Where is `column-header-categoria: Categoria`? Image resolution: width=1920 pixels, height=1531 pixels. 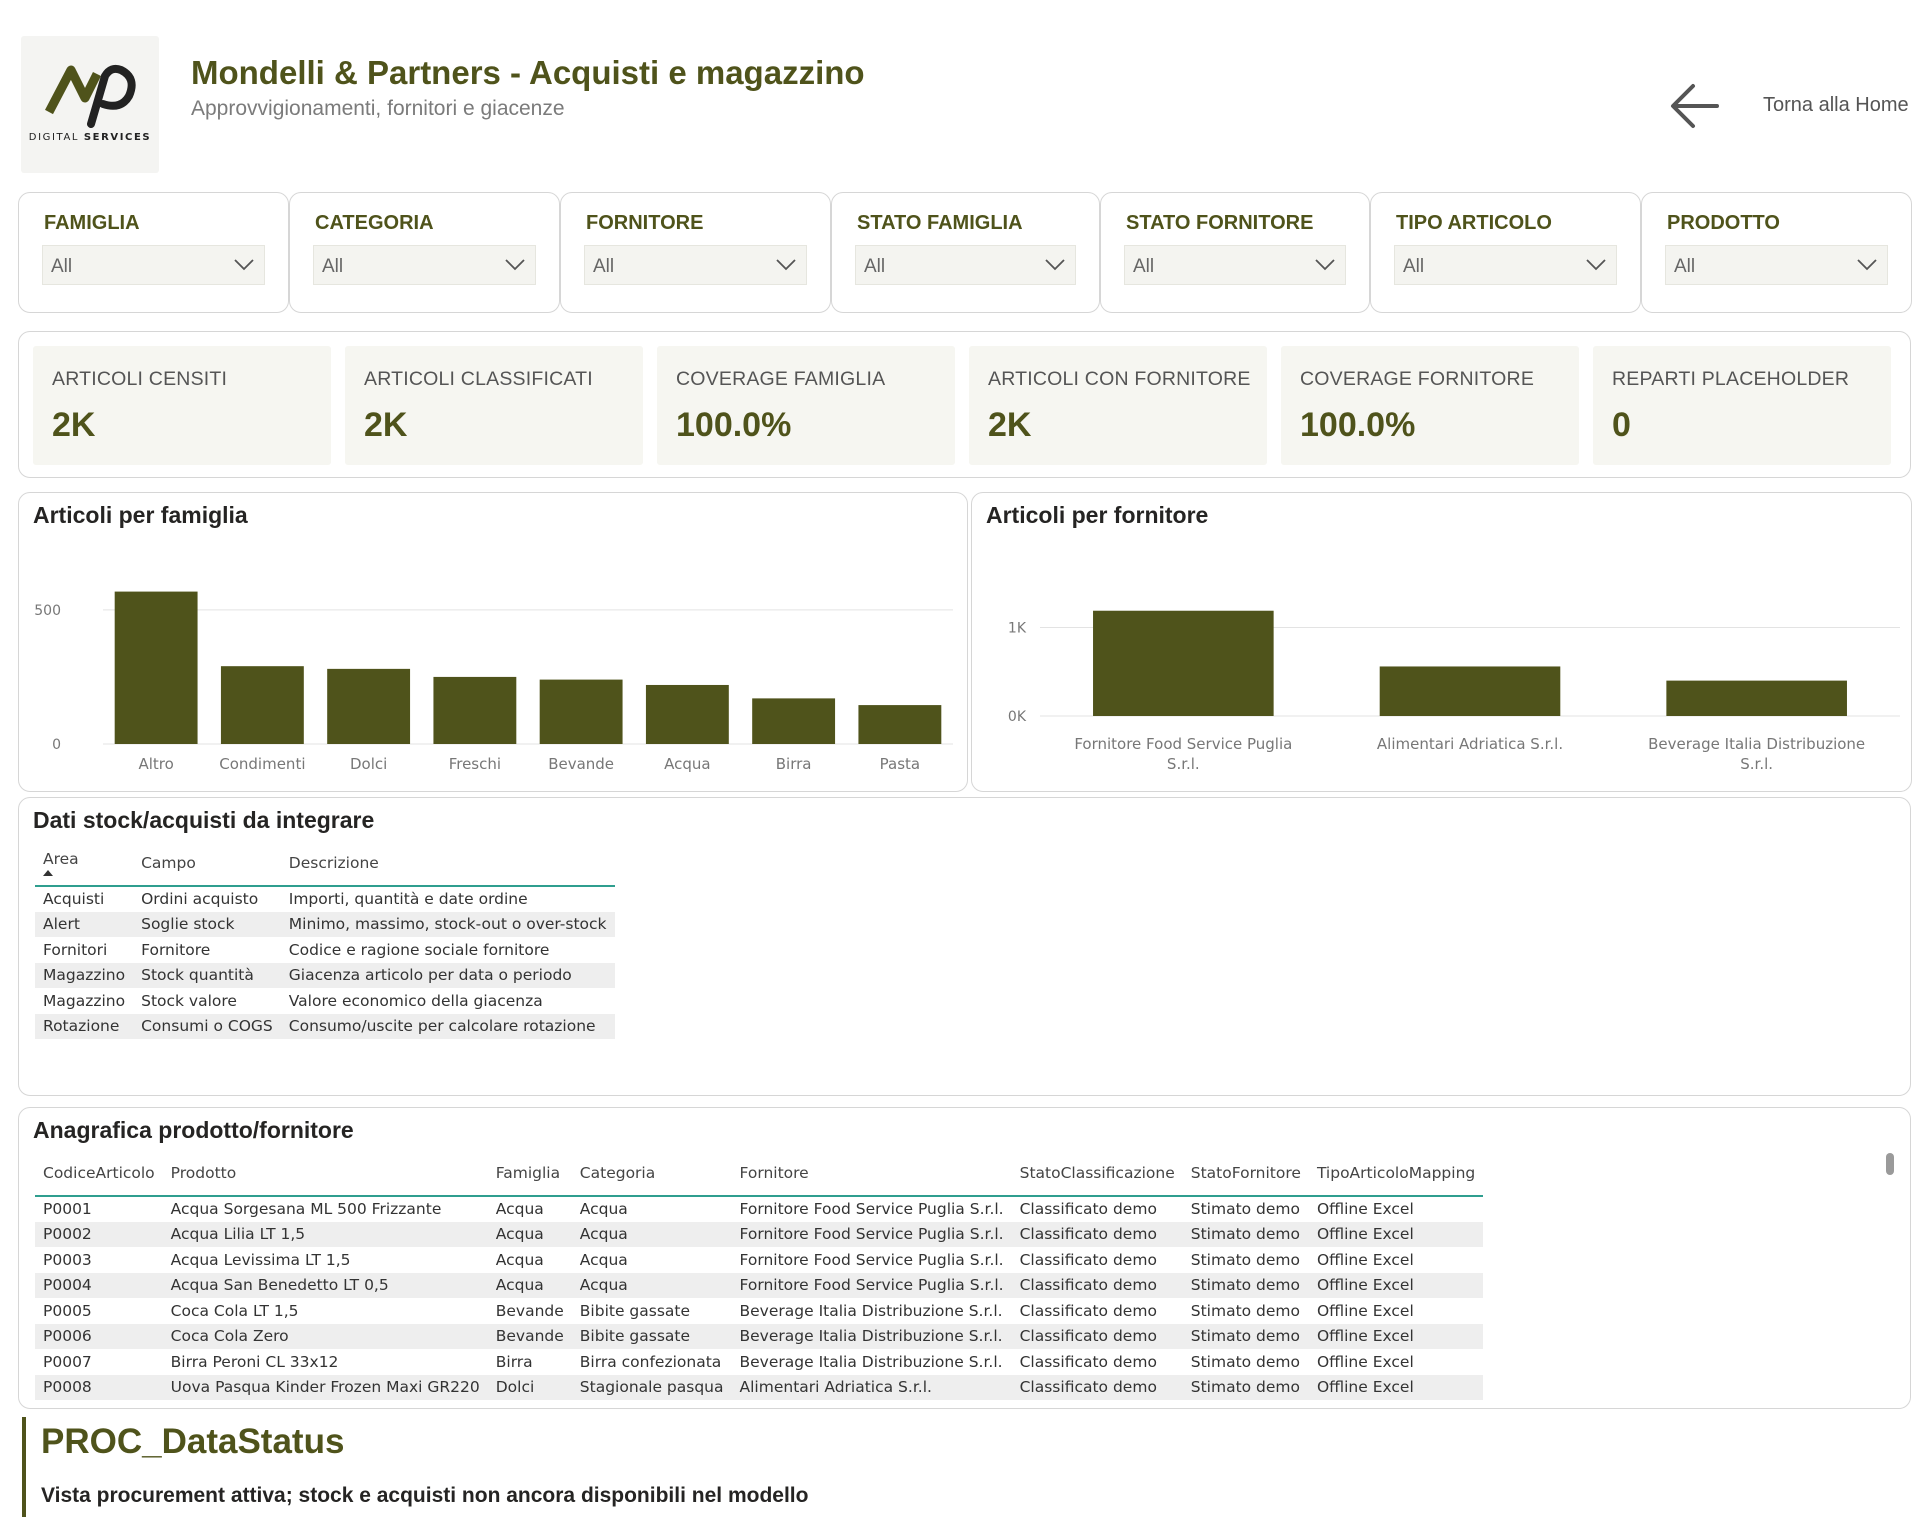
column-header-categoria: Categoria is located at coordinates (651, 1173).